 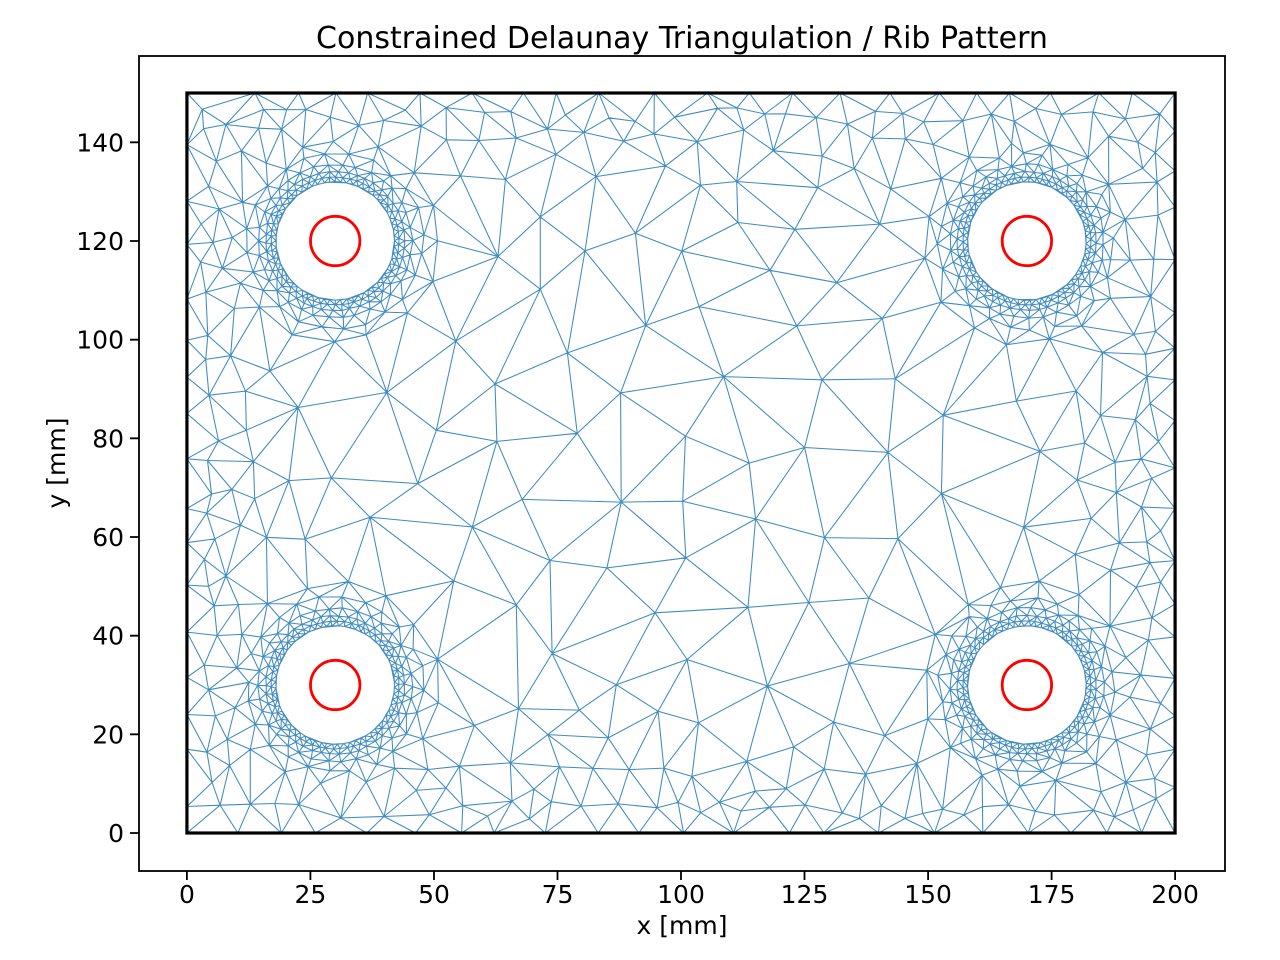 I want to click on x-tick-label: 0, so click(x=187, y=894).